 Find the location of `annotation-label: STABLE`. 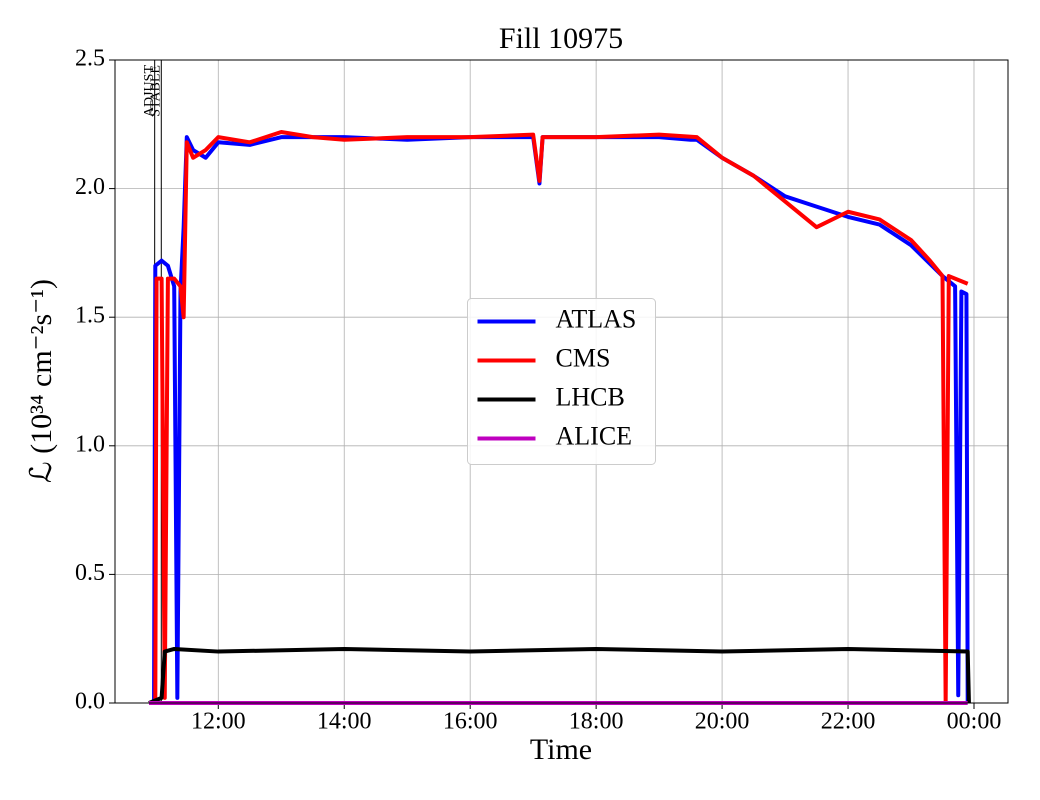

annotation-label: STABLE is located at coordinates (156, 91).